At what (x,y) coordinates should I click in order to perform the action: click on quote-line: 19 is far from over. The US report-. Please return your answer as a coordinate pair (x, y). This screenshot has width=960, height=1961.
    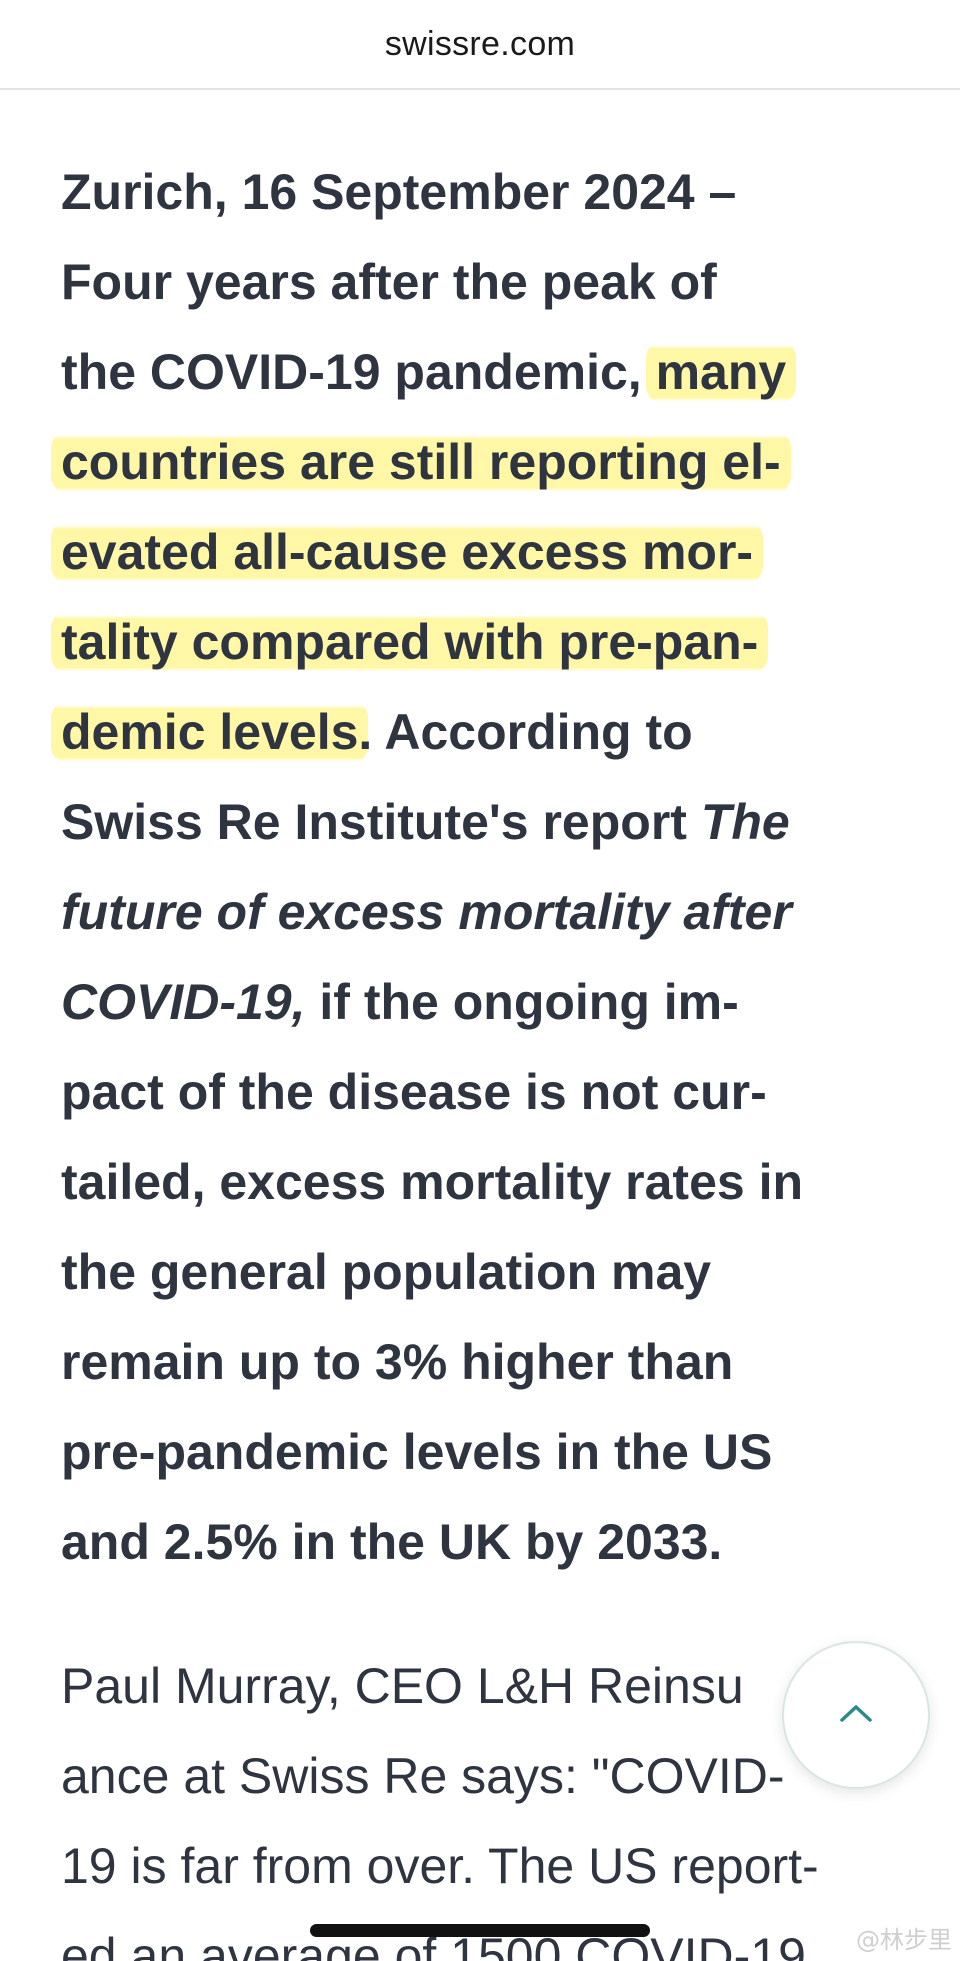
    Looking at the image, I should click on (440, 1866).